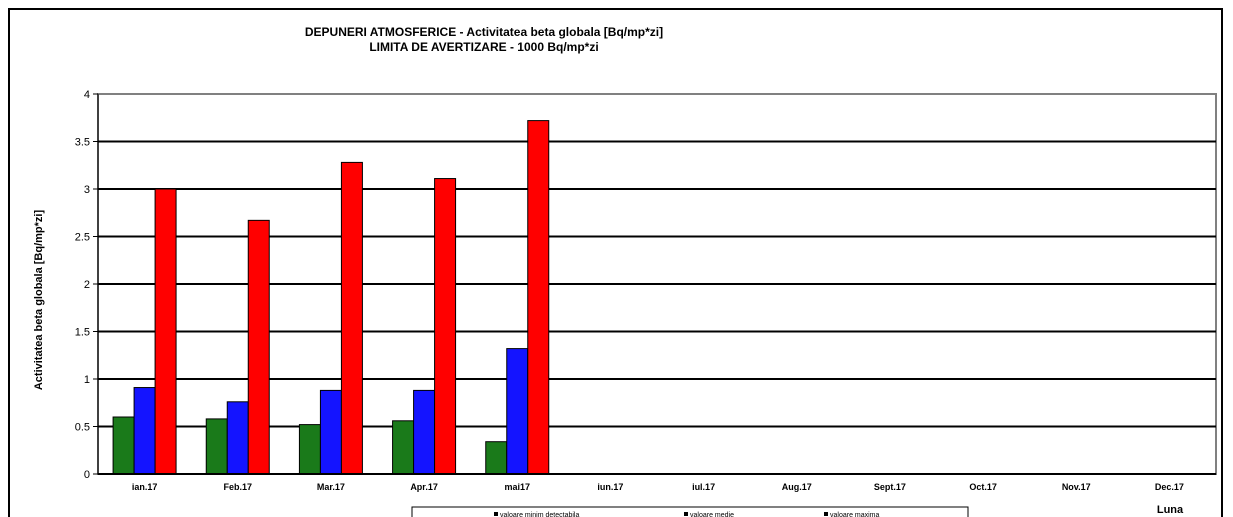 The width and height of the screenshot is (1233, 517). I want to click on x-tick-label: Apr.17, so click(424, 487).